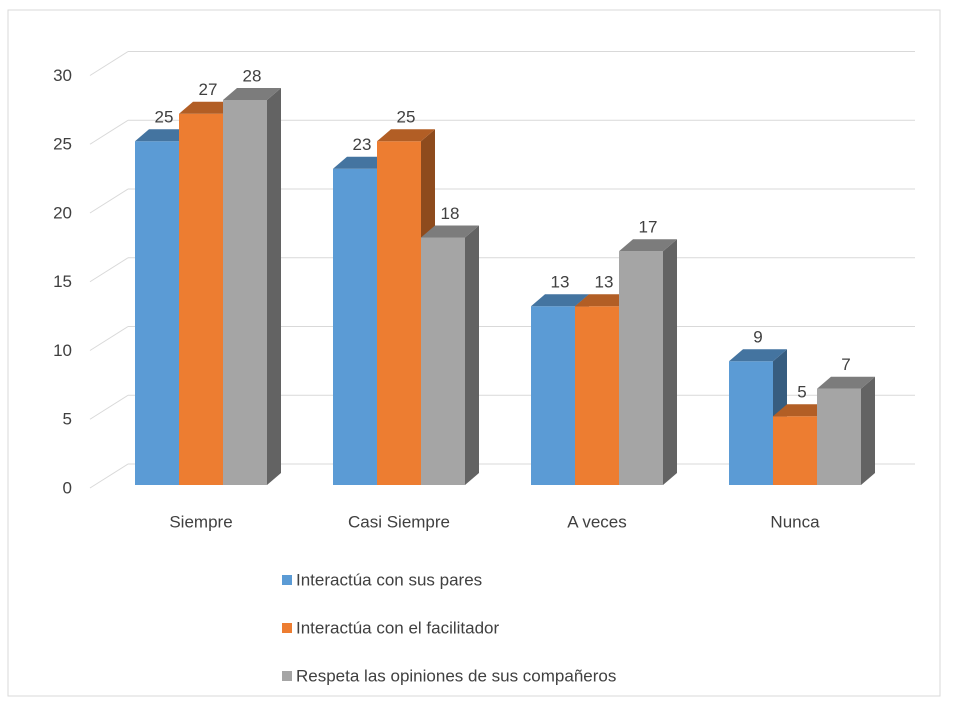 The height and width of the screenshot is (705, 955). What do you see at coordinates (62, 350) in the screenshot?
I see `y-tick-label: 10` at bounding box center [62, 350].